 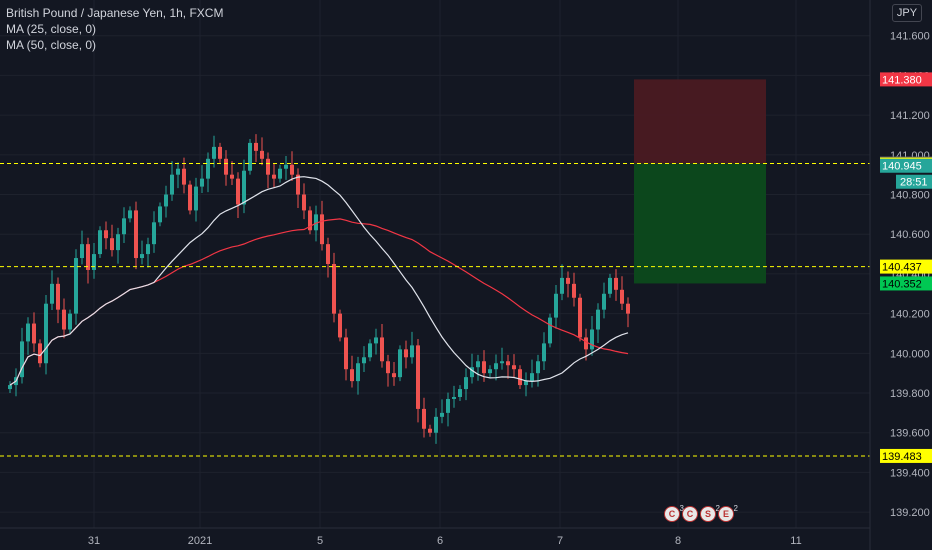 I want to click on countdown-bg, so click(x=914, y=181).